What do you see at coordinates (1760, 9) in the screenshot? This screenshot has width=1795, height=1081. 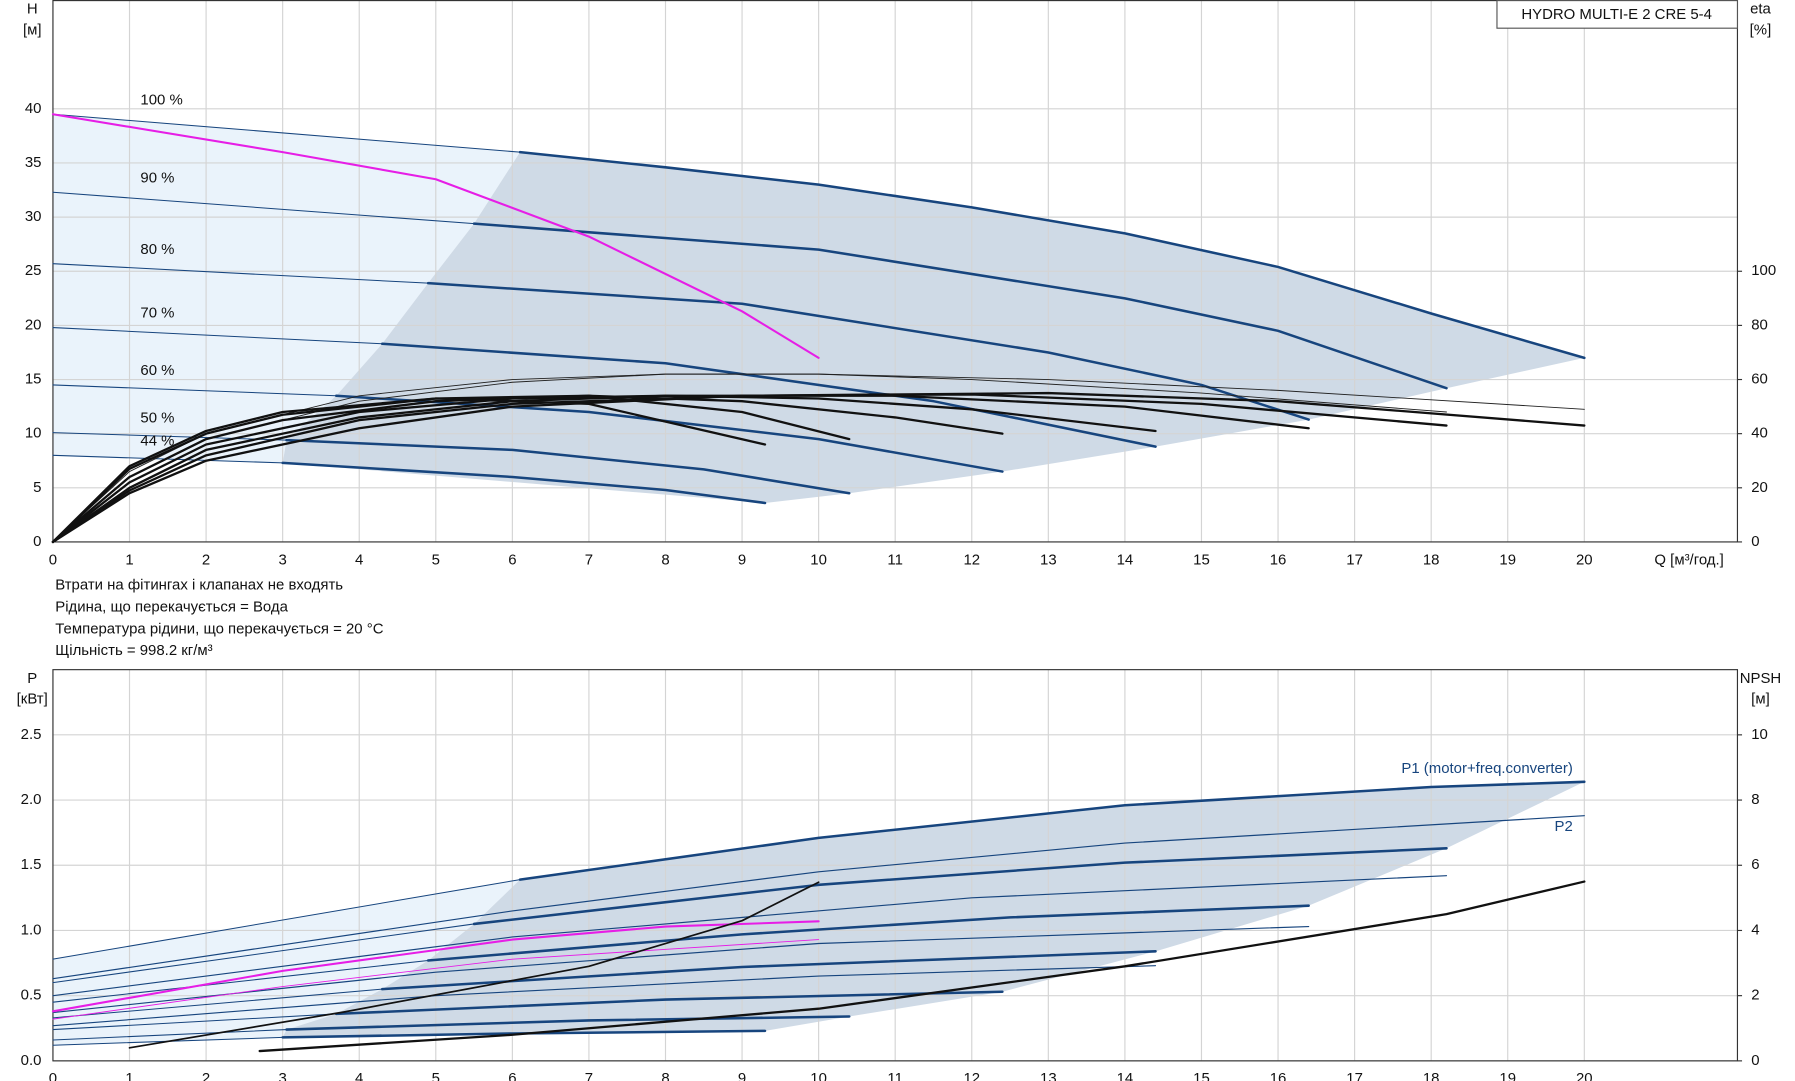 I see `y2-axis-label: eta` at bounding box center [1760, 9].